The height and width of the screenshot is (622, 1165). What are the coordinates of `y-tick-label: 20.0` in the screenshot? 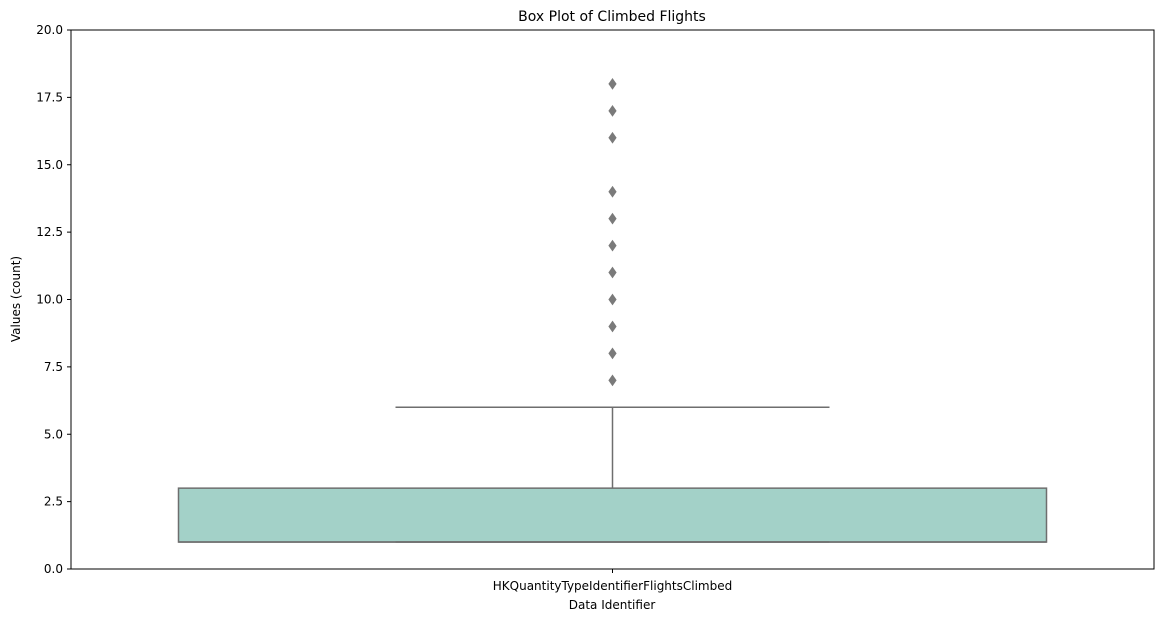 It's located at (49, 30).